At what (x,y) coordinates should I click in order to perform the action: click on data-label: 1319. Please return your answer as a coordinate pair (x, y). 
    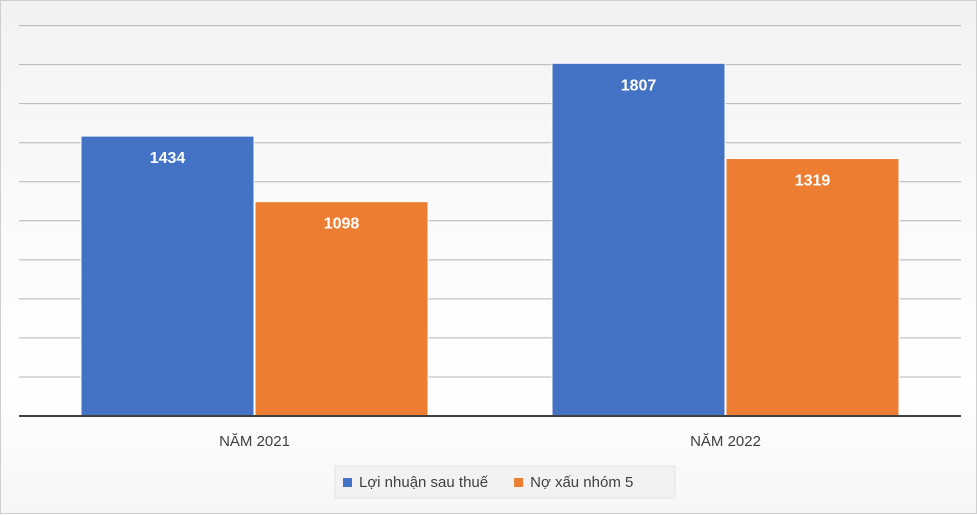
    Looking at the image, I should click on (813, 181).